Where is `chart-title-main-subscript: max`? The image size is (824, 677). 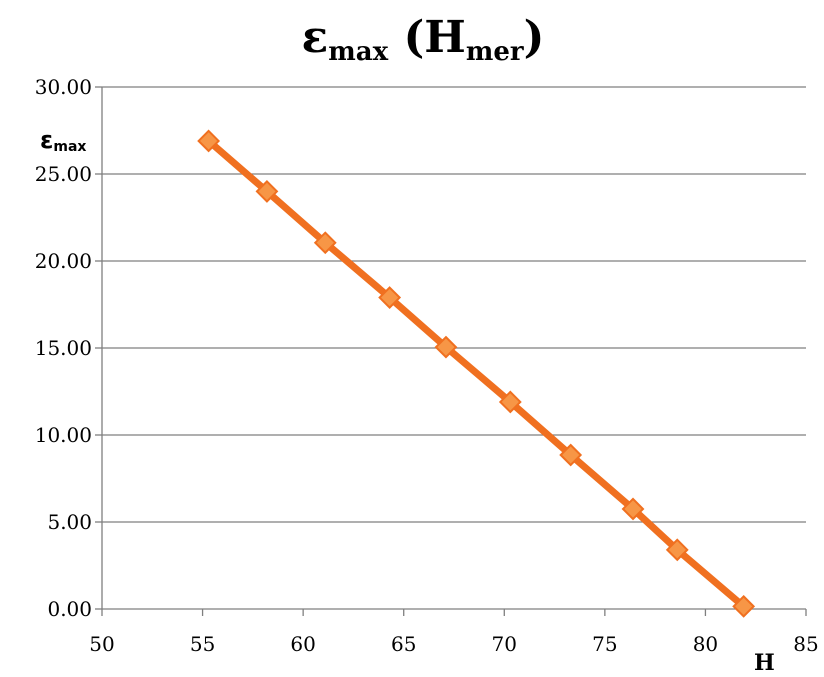
chart-title-main-subscript: max is located at coordinates (358, 52).